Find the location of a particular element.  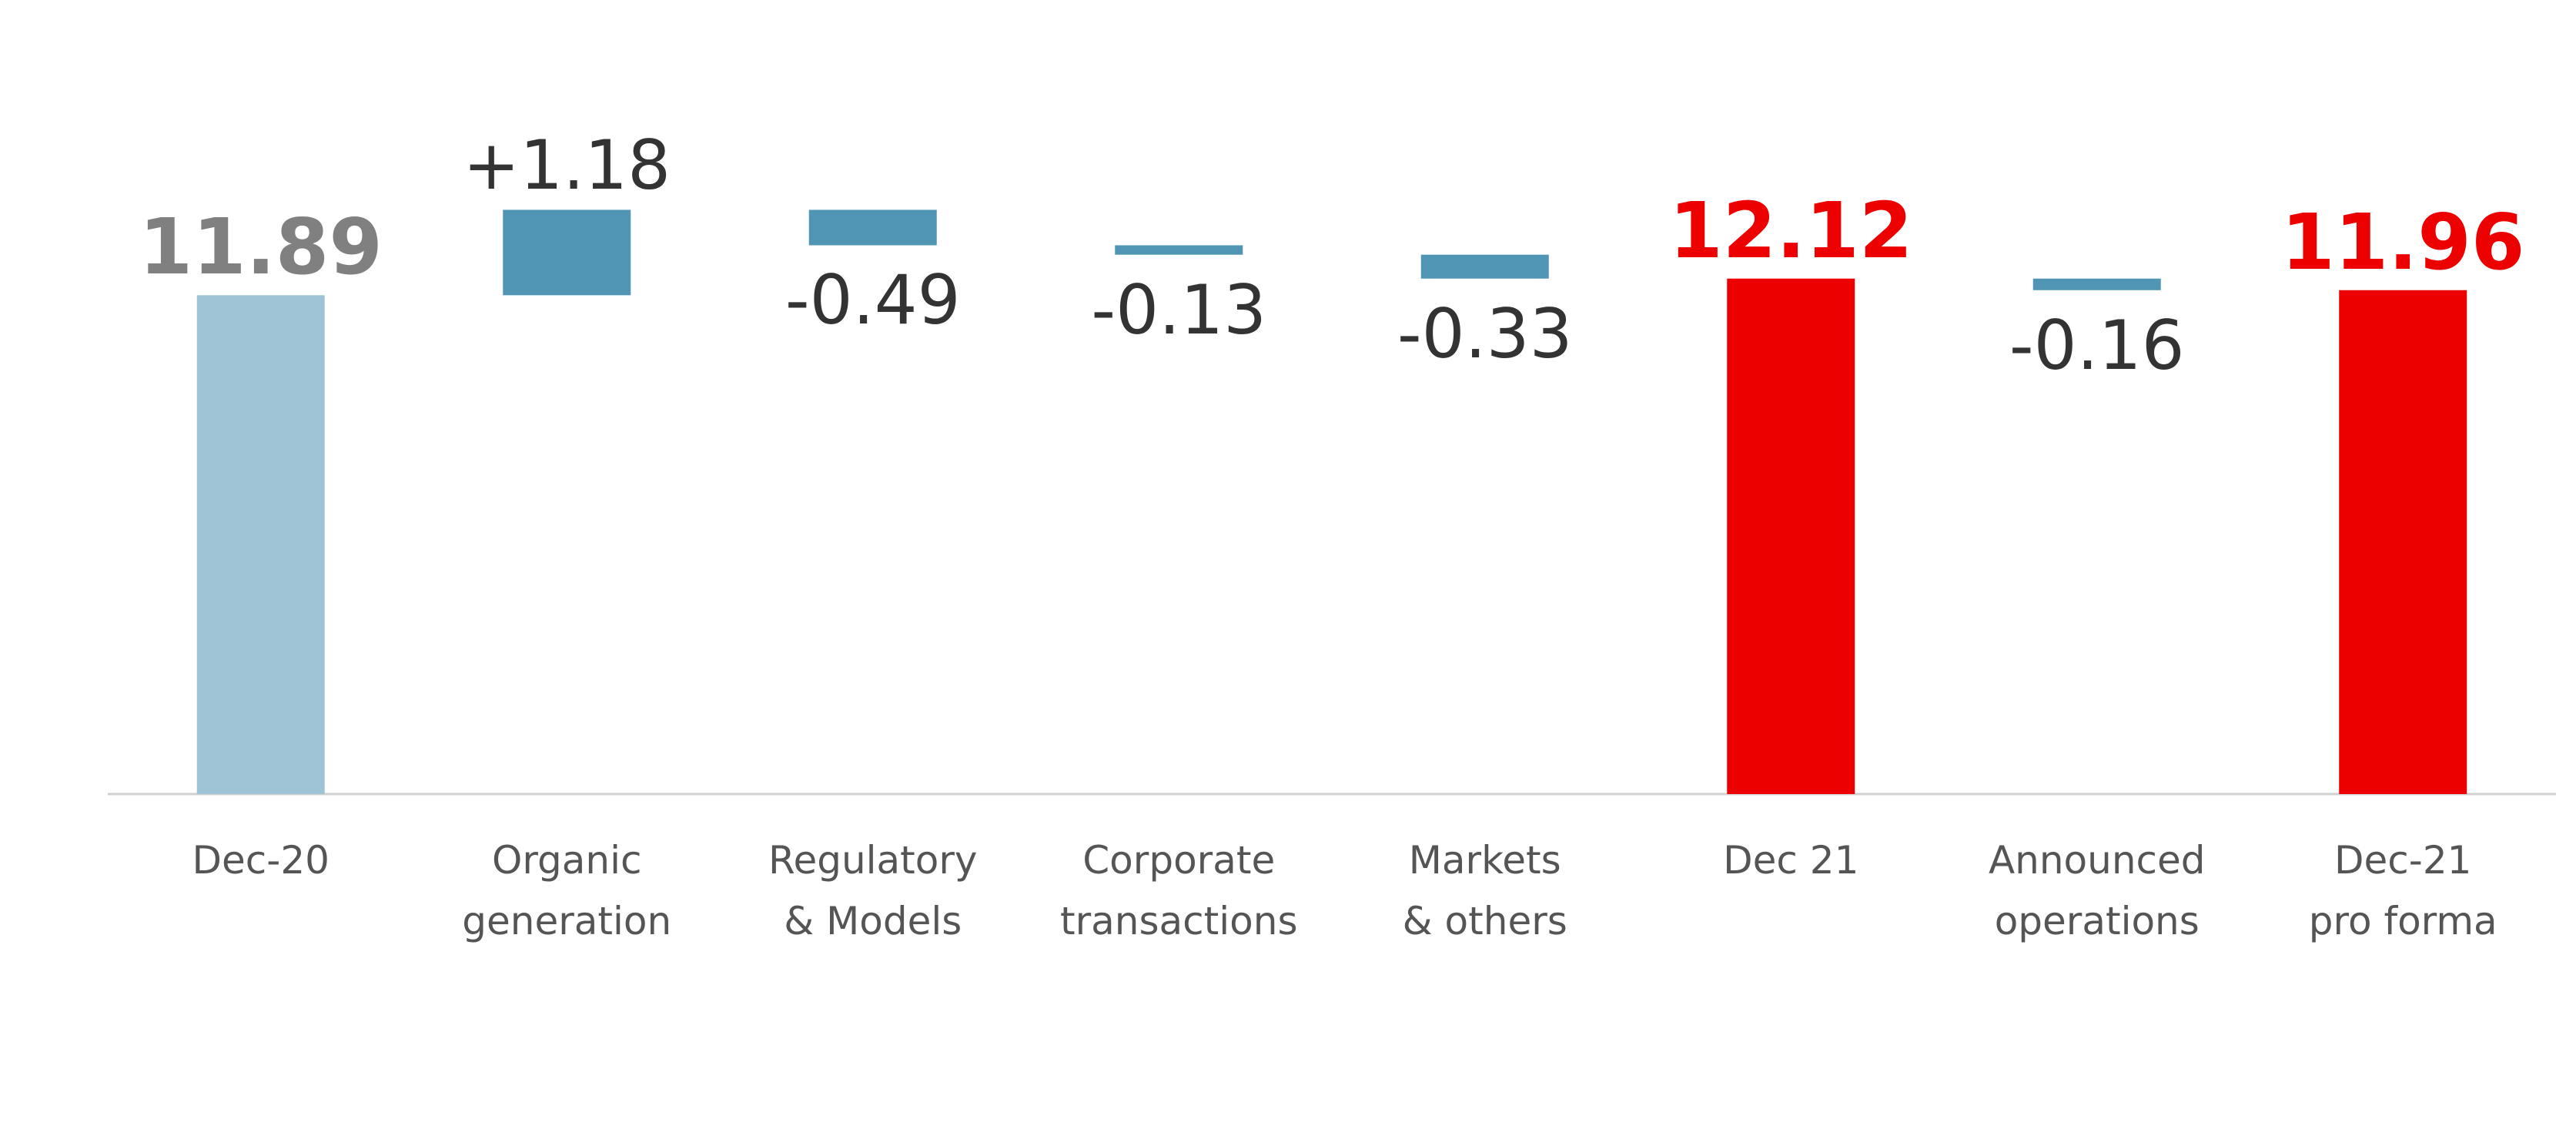

value-label: 11.96 is located at coordinates (2403, 241).